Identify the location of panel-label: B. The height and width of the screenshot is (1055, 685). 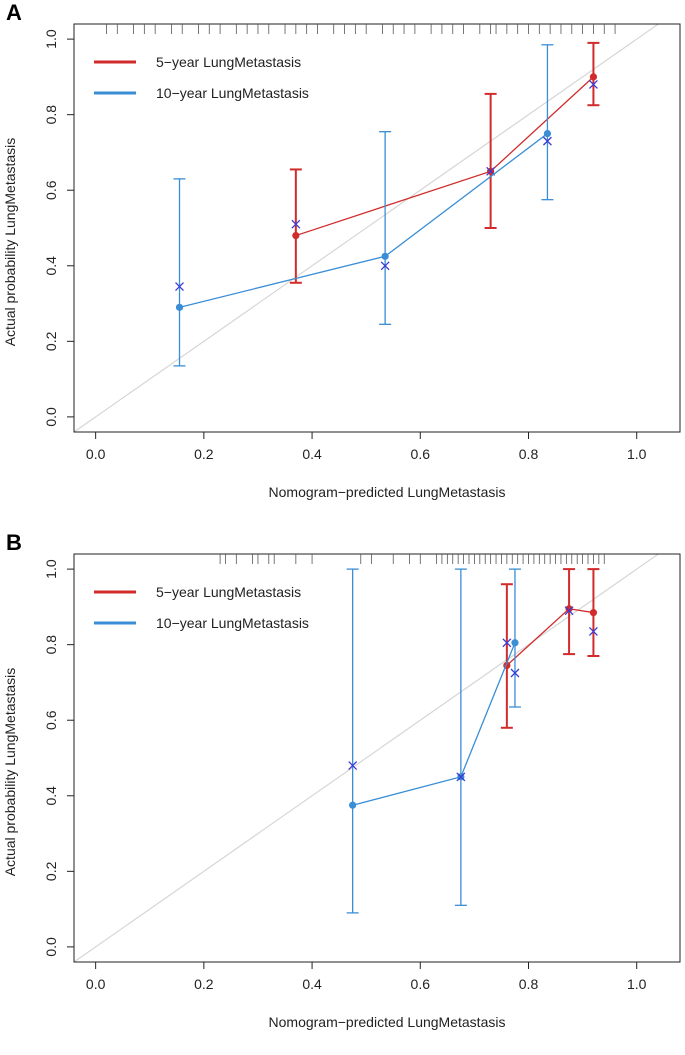
(14, 542).